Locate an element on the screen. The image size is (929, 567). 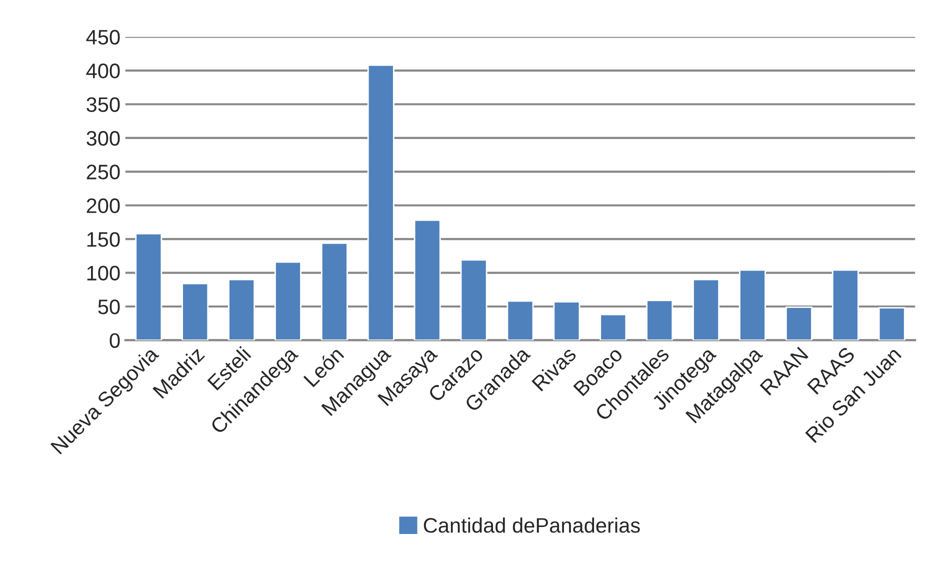
y-tick-label: 150 is located at coordinates (103, 239).